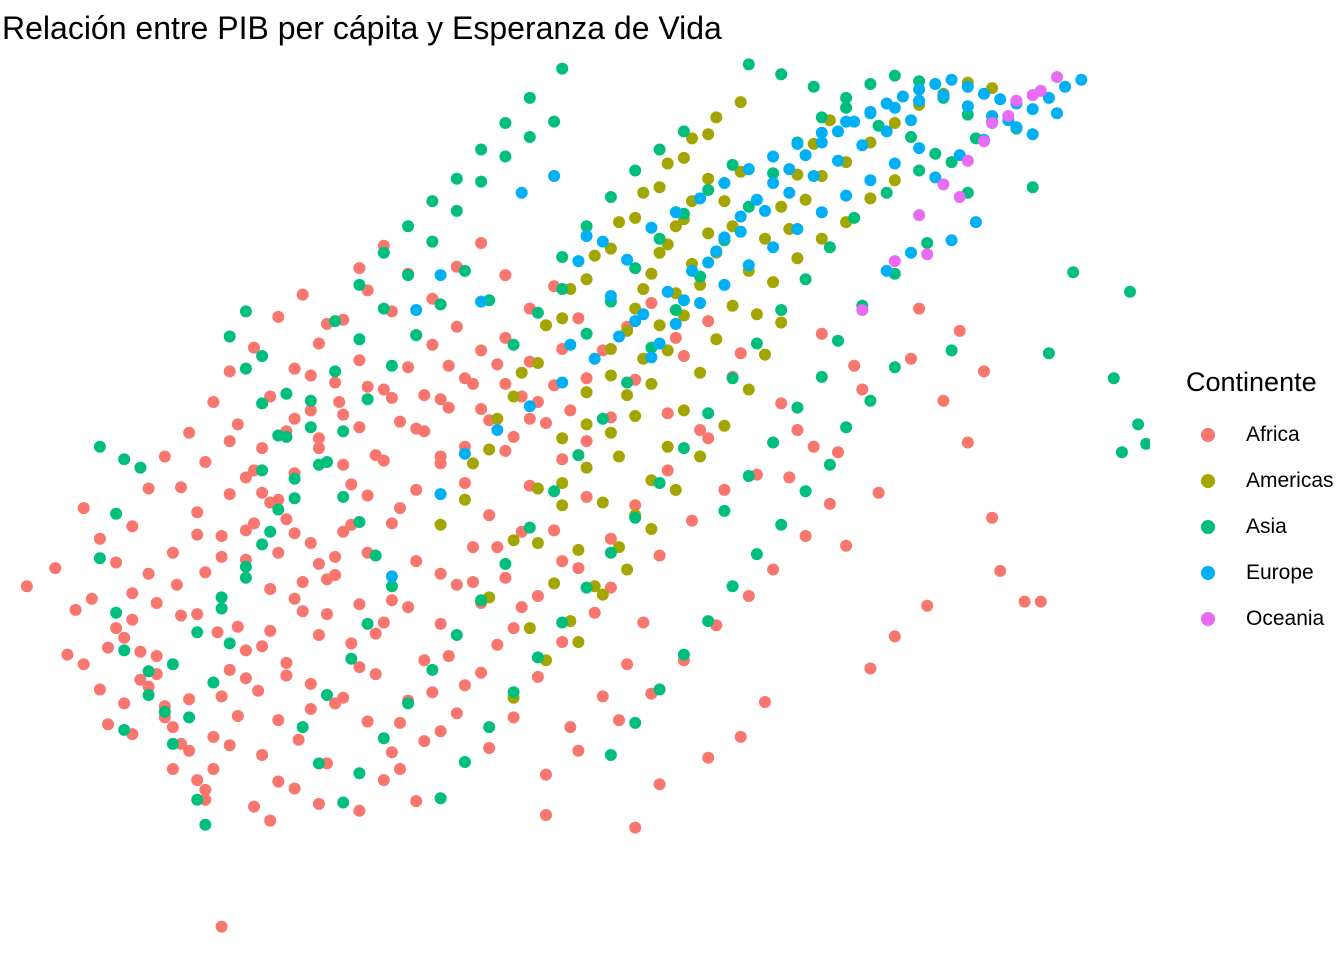  What do you see at coordinates (1251, 382) in the screenshot?
I see `legend-title: Continente` at bounding box center [1251, 382].